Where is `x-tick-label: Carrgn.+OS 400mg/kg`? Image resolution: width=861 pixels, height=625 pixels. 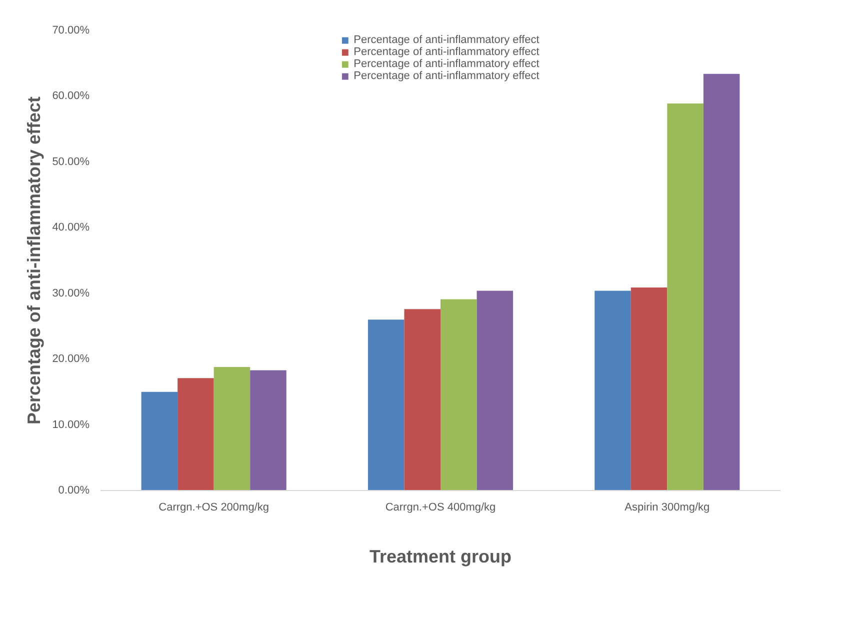 x-tick-label: Carrgn.+OS 400mg/kg is located at coordinates (440, 508).